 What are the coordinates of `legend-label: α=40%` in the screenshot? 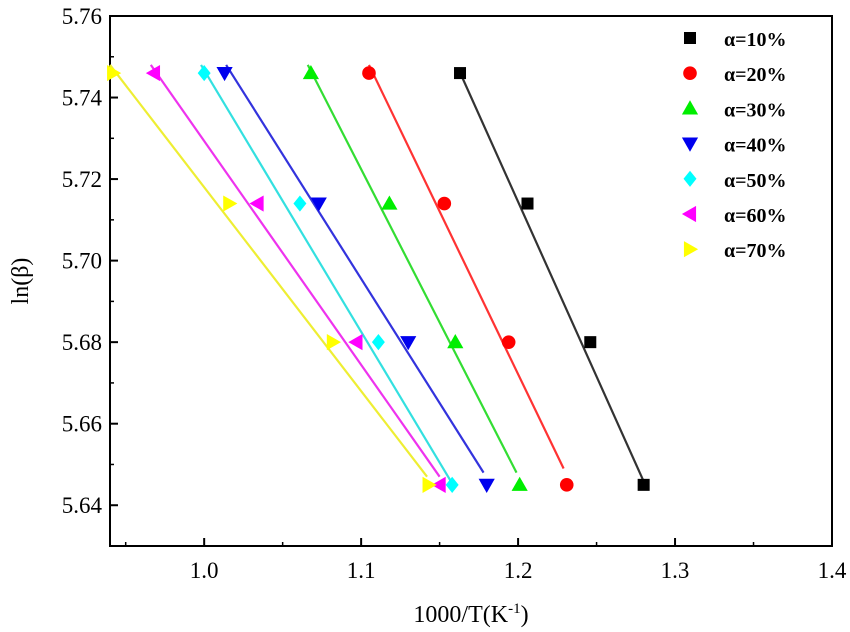 It's located at (755, 146).